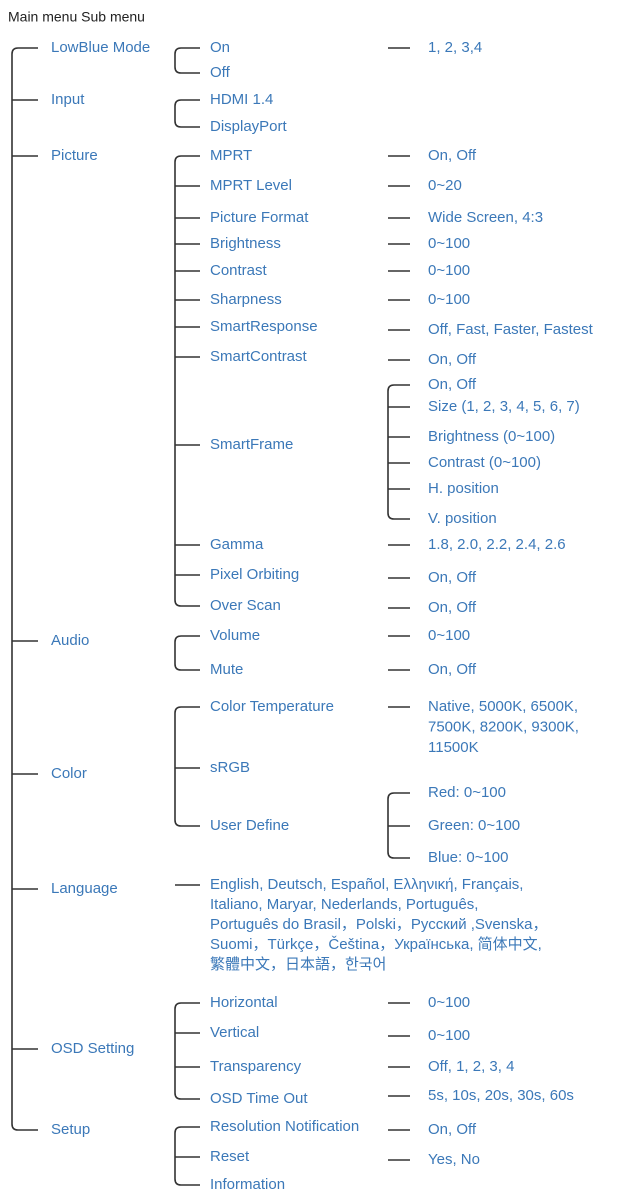 The width and height of the screenshot is (618, 1195). Describe the element at coordinates (245, 243) in the screenshot. I see `sub-menu-label: Brightness` at that location.